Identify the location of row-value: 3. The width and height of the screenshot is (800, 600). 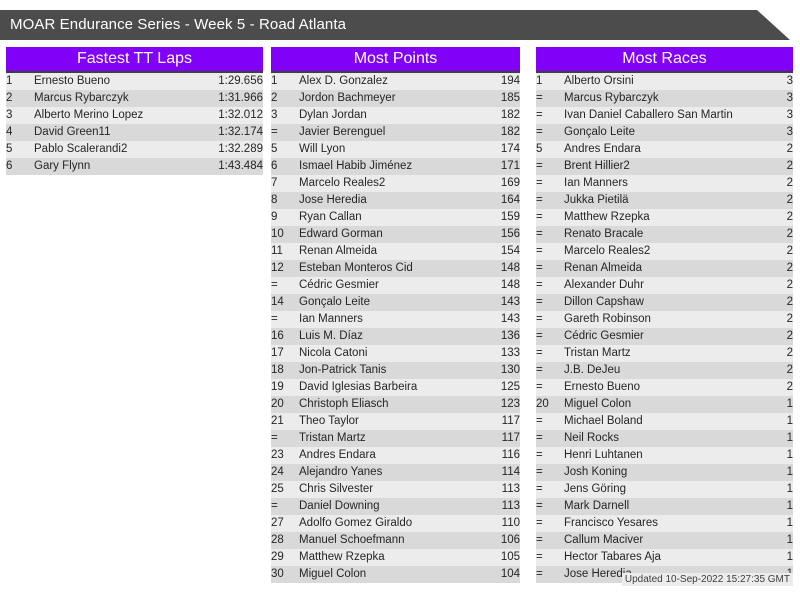
(789, 115).